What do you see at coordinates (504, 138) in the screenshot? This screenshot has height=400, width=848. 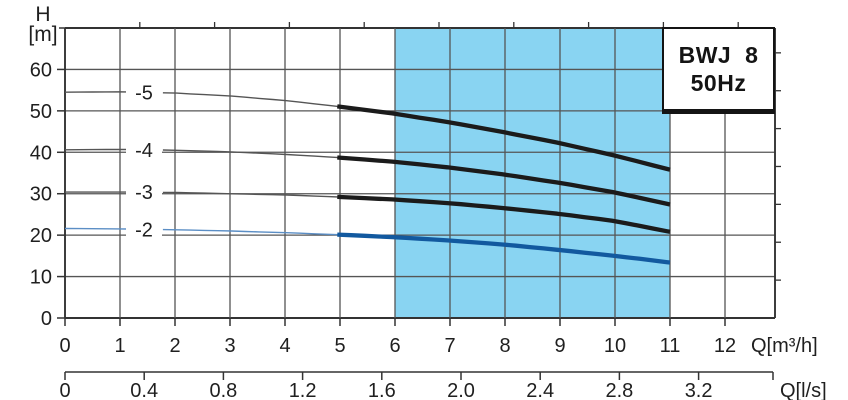 I see `curve--5-bold` at bounding box center [504, 138].